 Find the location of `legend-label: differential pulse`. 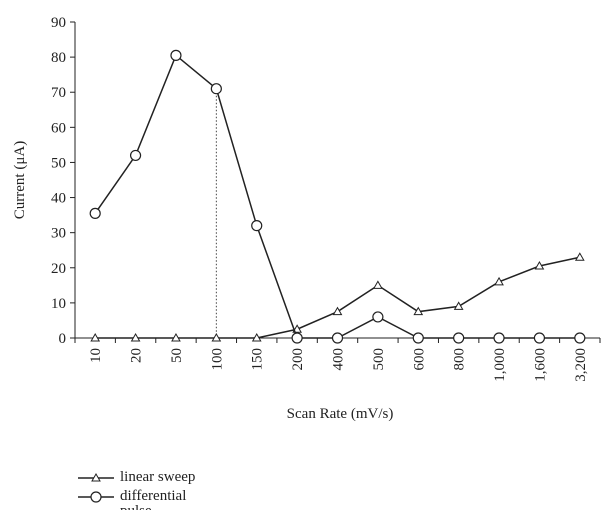

legend-label: differential pulse is located at coordinates (153, 499).